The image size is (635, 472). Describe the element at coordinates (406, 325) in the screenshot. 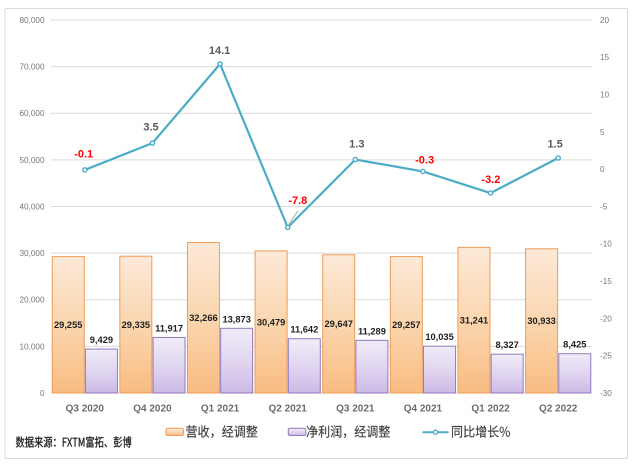

I see `svg-text: 29,257` at that location.